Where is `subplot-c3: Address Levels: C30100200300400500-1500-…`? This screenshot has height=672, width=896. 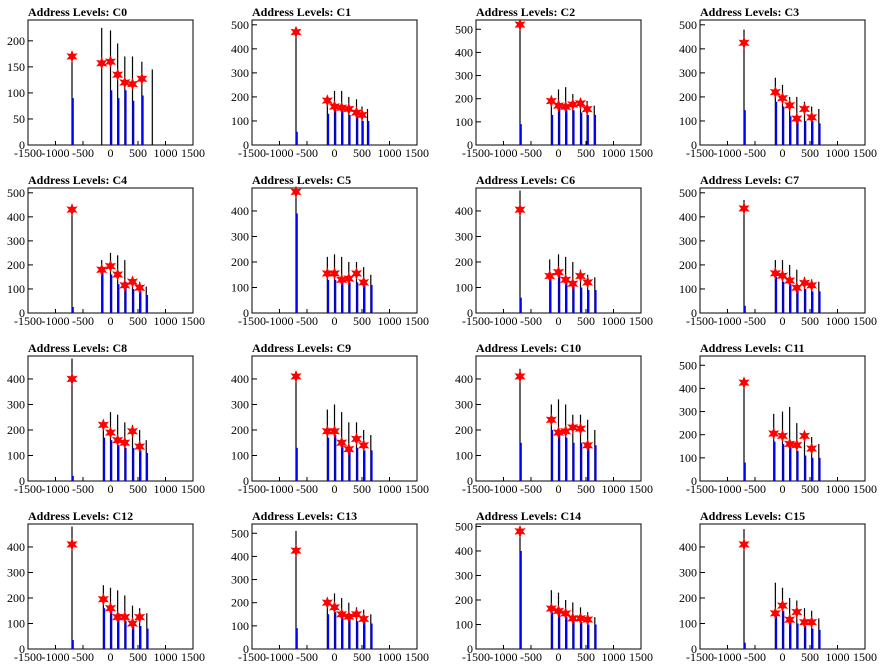 subplot-c3: Address Levels: C30100200300400500-1500-… is located at coordinates (778, 82).